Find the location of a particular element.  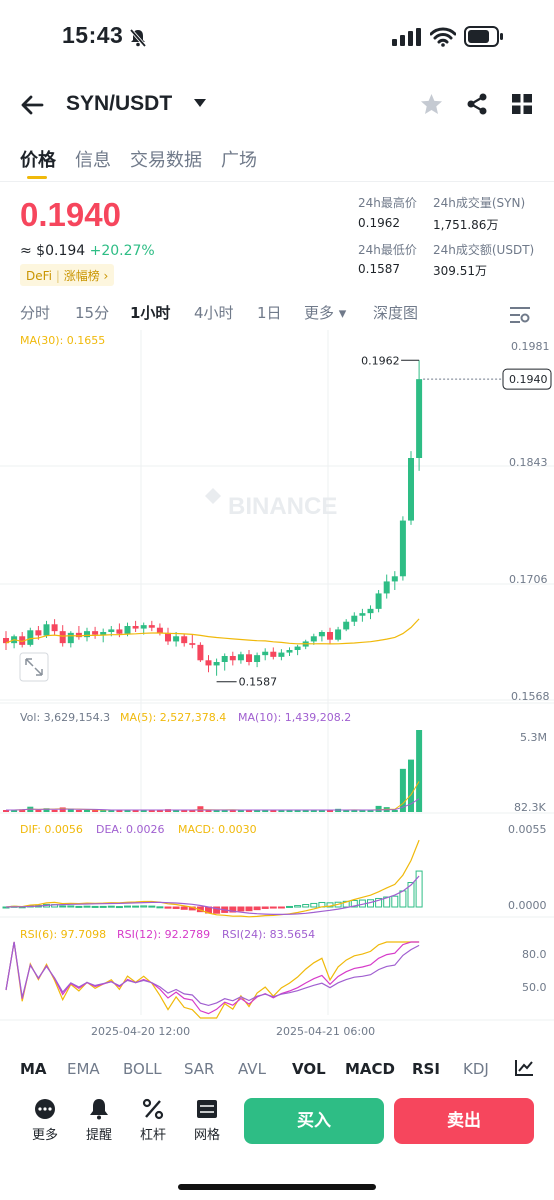

interval-4h: 4小时 is located at coordinates (214, 313).